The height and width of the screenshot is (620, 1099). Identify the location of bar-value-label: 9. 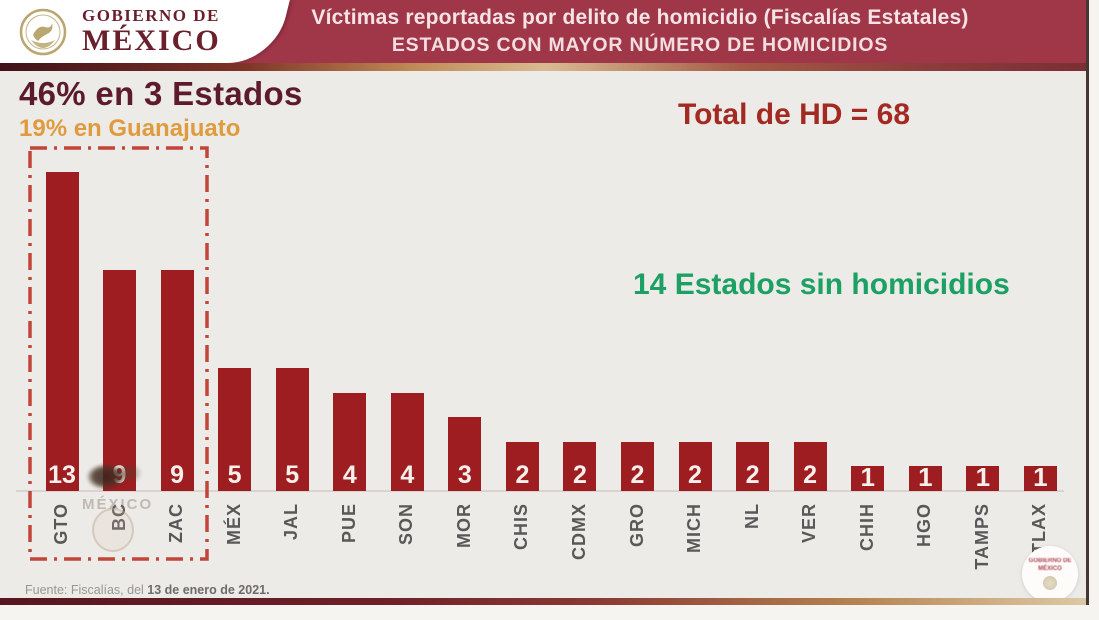
(177, 475).